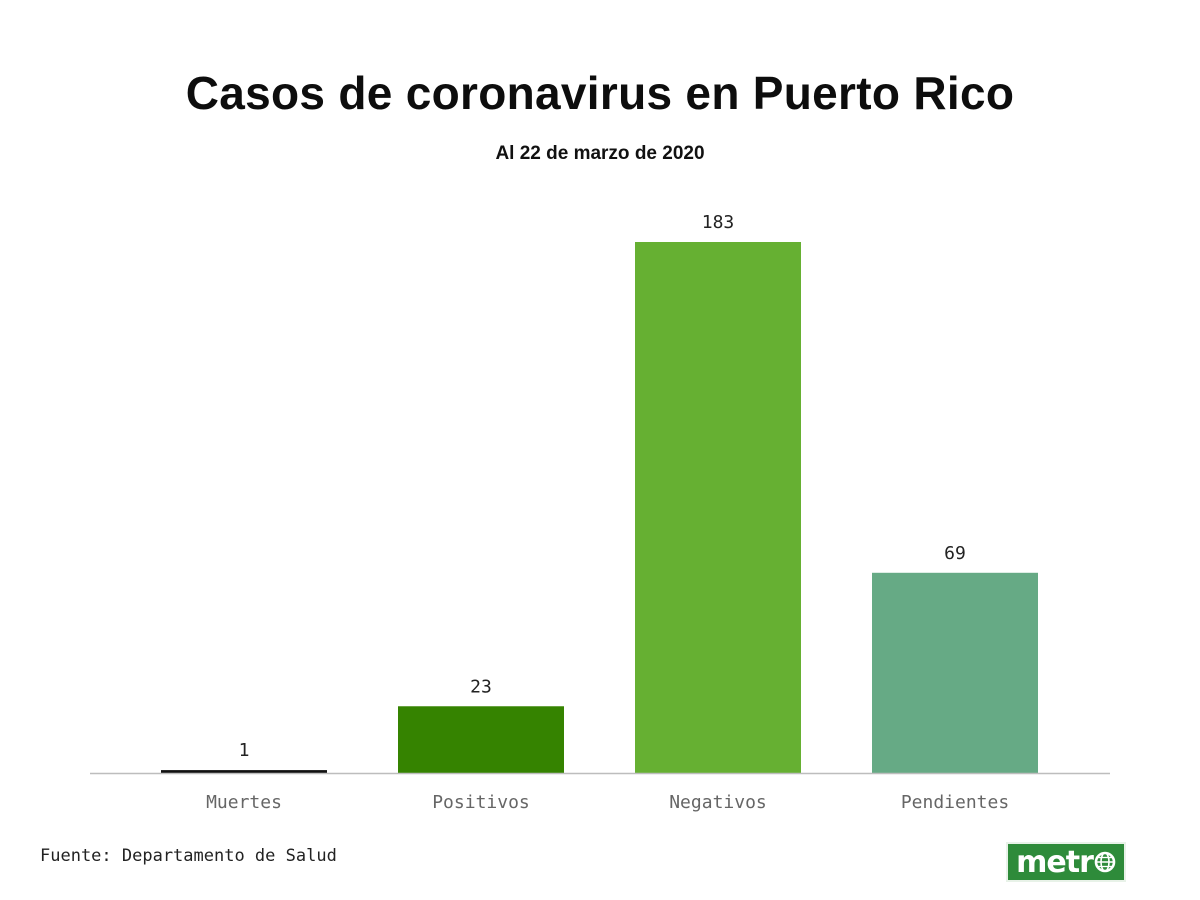 Image resolution: width=1200 pixels, height=900 pixels. What do you see at coordinates (244, 750) in the screenshot?
I see `data-label-muertes: 1` at bounding box center [244, 750].